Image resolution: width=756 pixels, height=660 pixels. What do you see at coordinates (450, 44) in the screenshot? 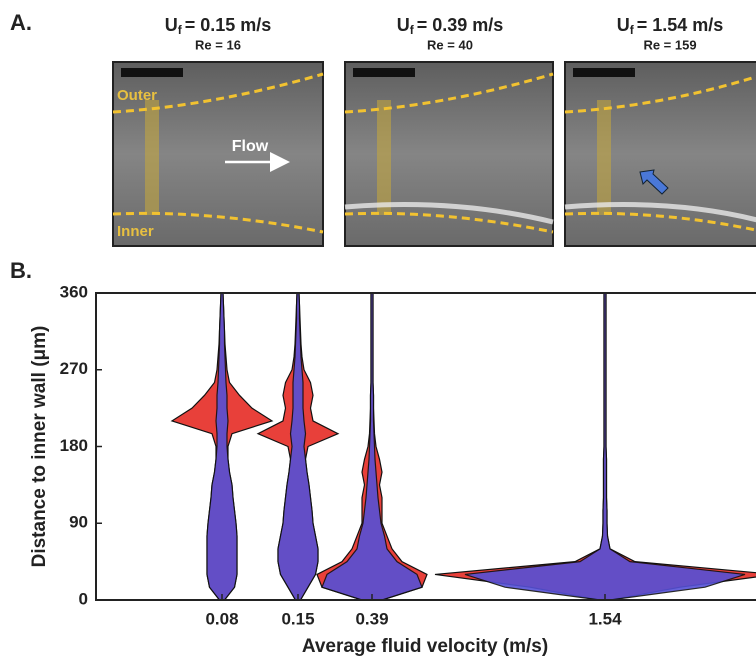
I see `reynolds-number: Re = 40` at bounding box center [450, 44].